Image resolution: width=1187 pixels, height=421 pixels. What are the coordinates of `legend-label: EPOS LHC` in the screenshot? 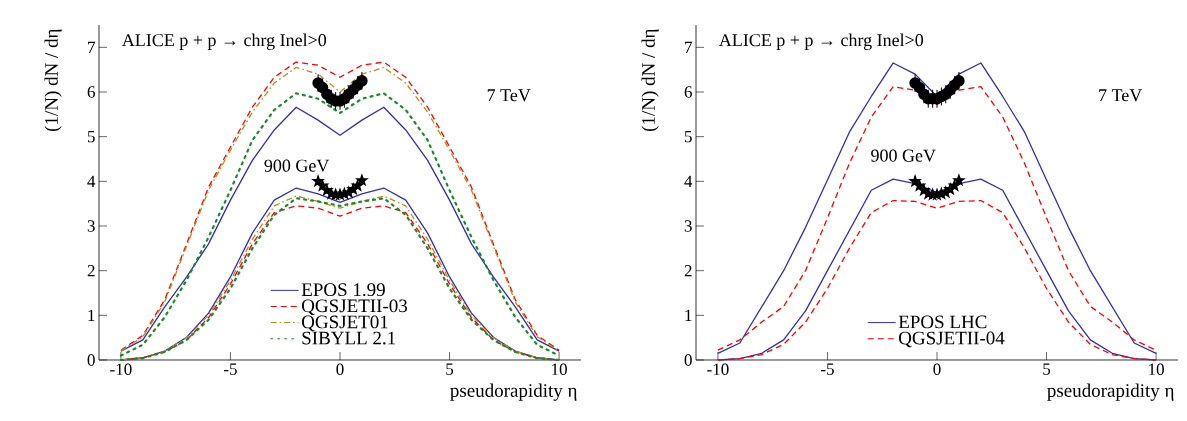 It's located at (942, 322).